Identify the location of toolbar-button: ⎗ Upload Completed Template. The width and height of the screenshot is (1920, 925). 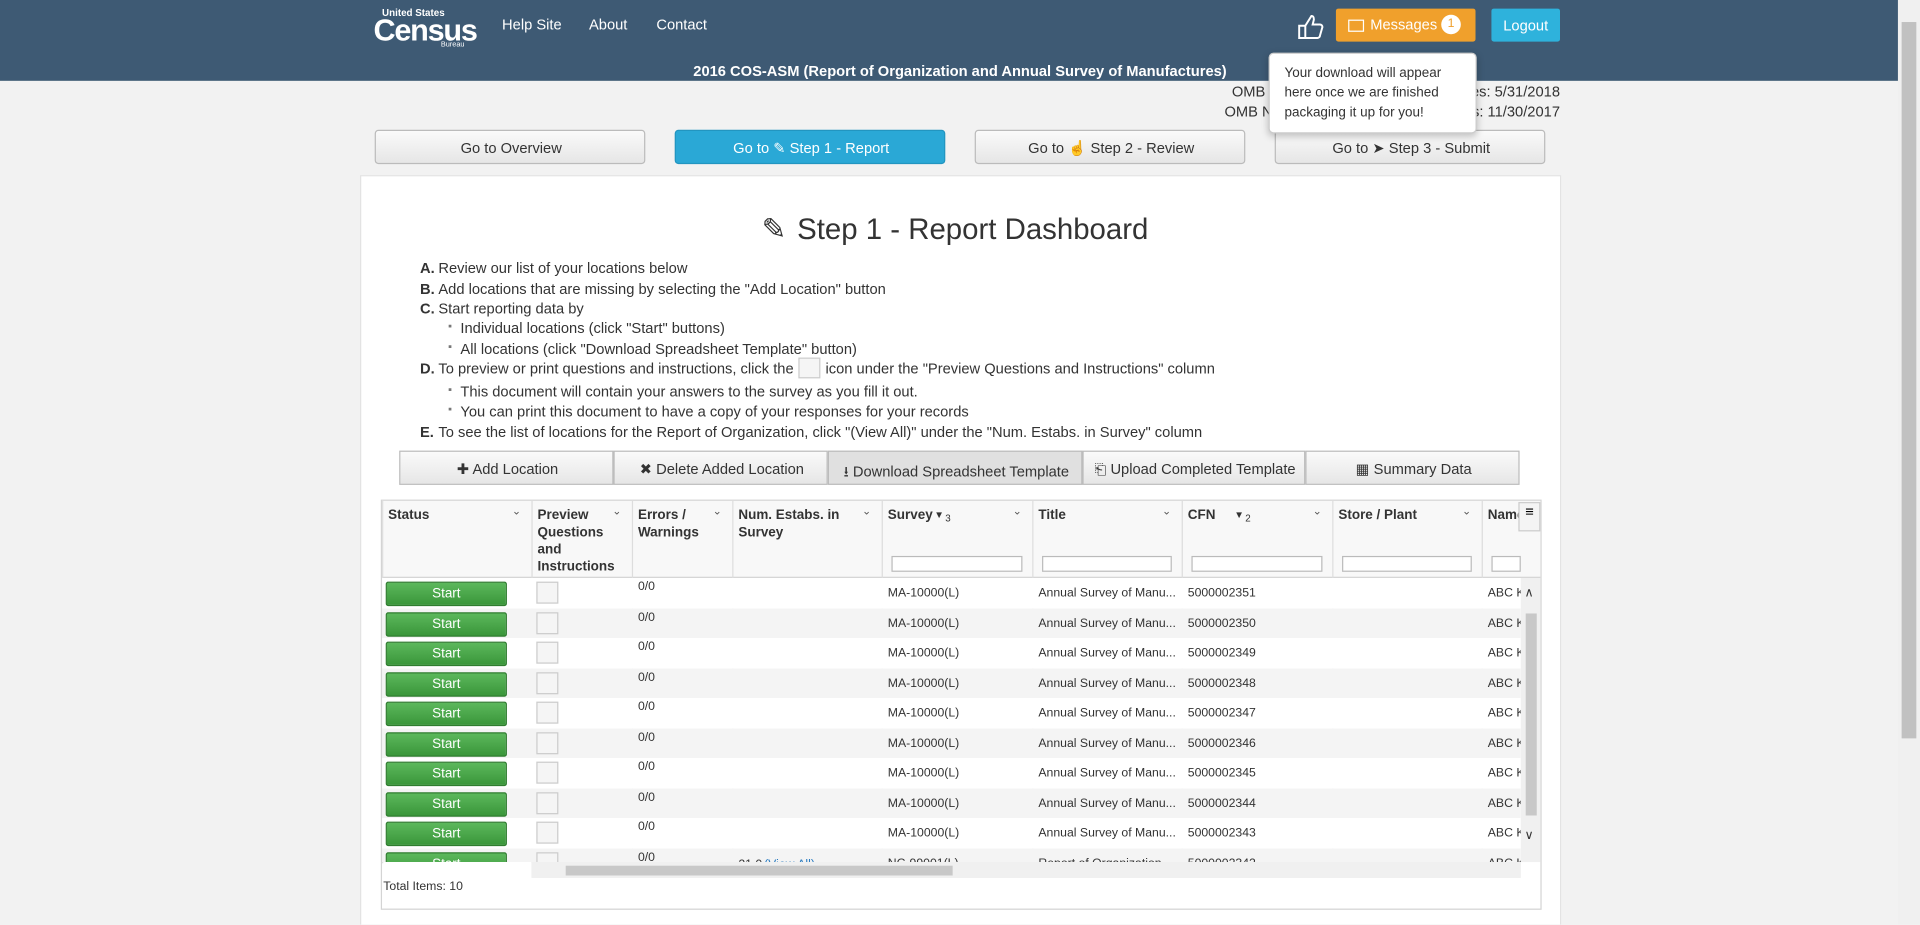
(1194, 467).